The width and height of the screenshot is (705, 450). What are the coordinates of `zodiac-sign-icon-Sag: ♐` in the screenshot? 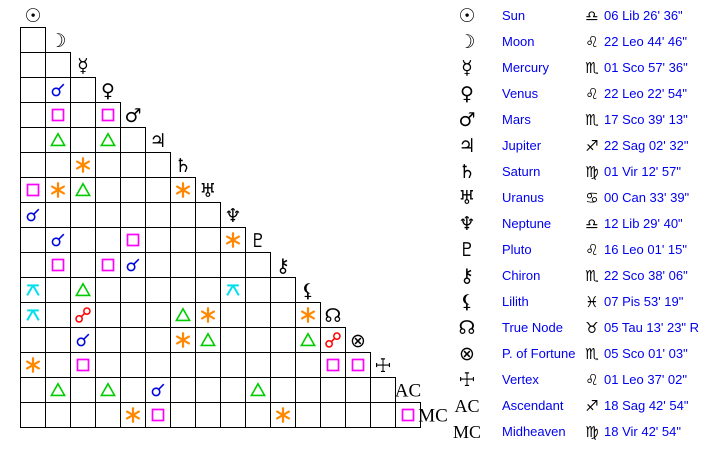 It's located at (592, 146).